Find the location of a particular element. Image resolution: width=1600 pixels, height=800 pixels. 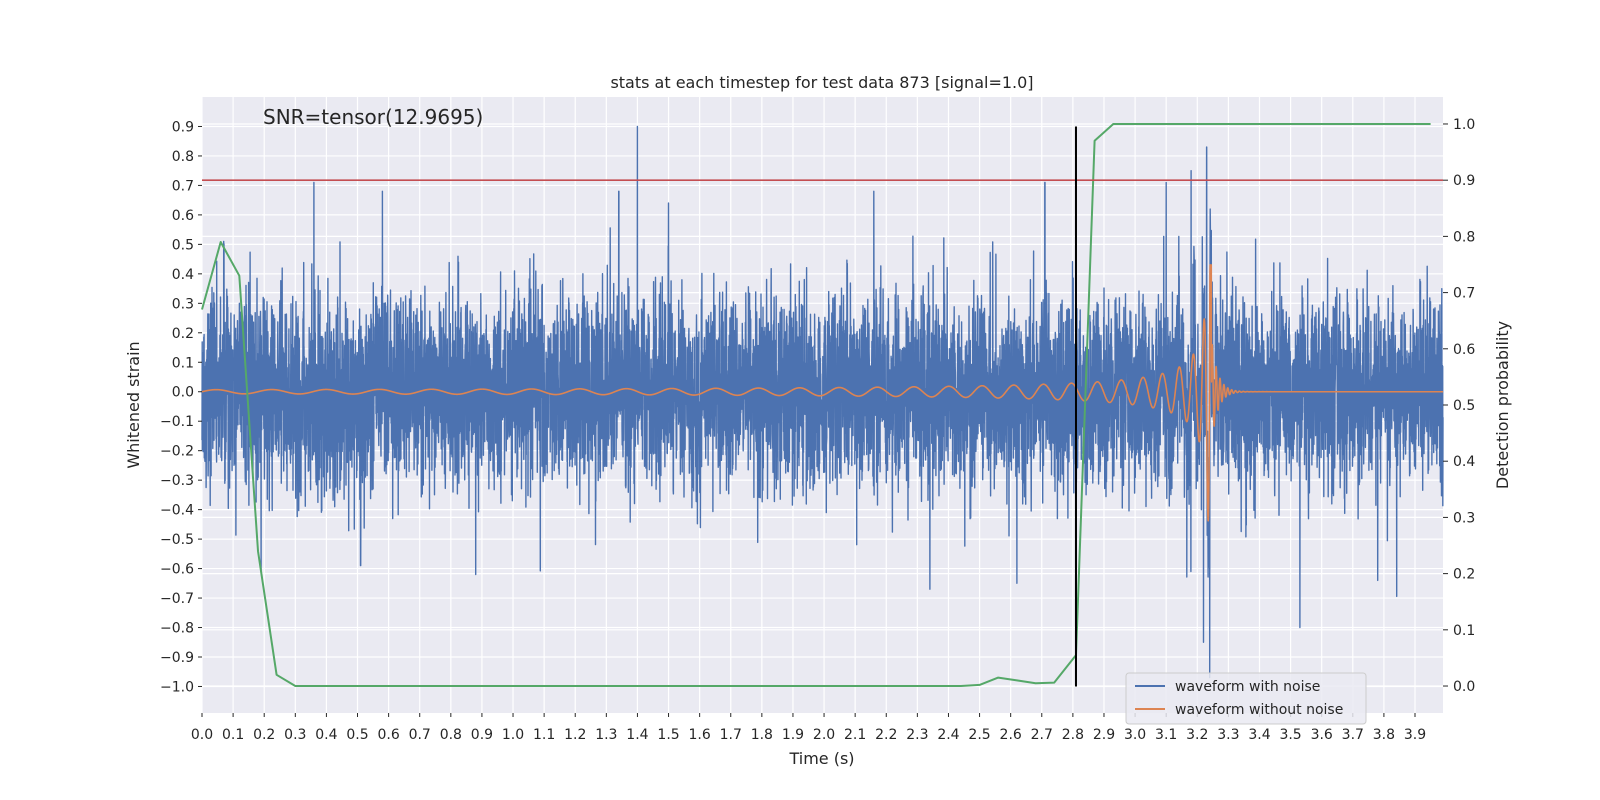

y-right-tick-label: 0.9 is located at coordinates (1464, 181).